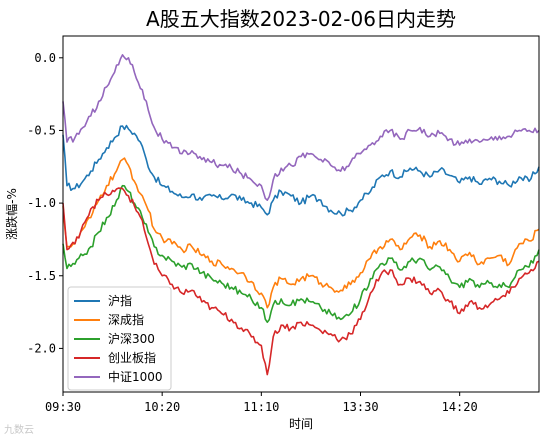  I want to click on x-axis-label: 时间, so click(301, 424).